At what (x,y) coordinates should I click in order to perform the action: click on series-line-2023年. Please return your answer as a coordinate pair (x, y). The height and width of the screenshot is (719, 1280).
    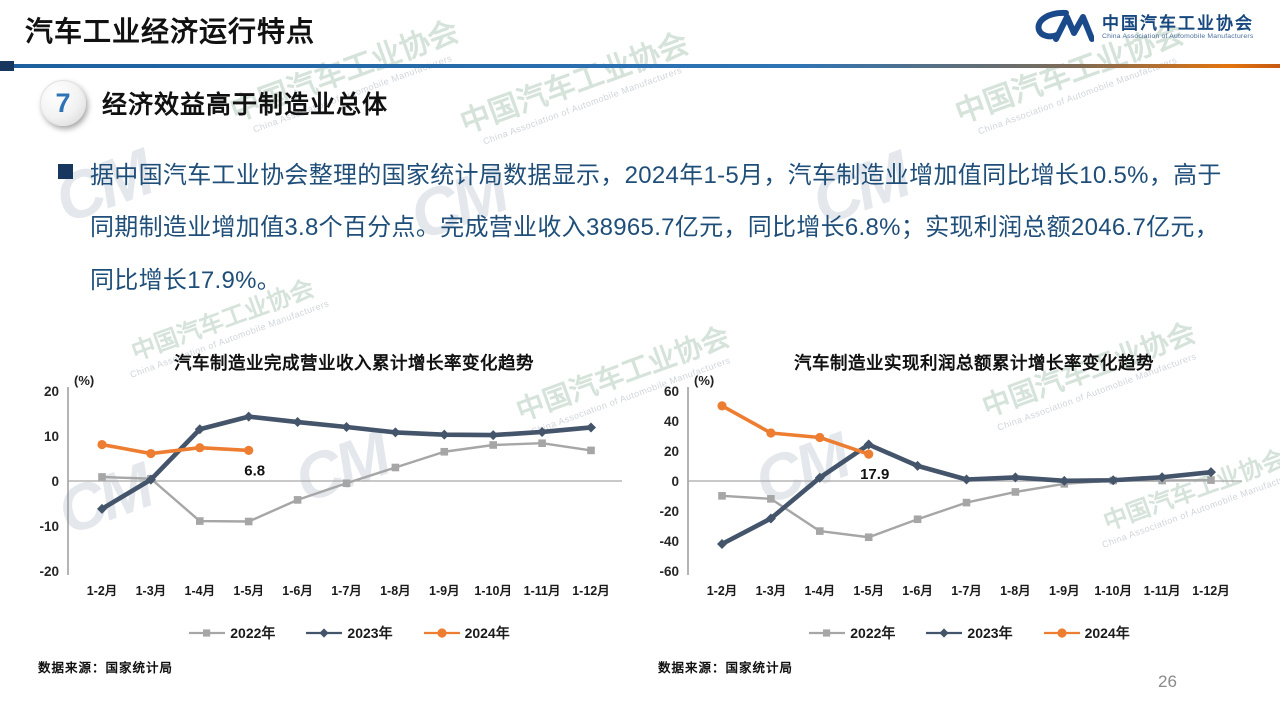
    Looking at the image, I should click on (966, 494).